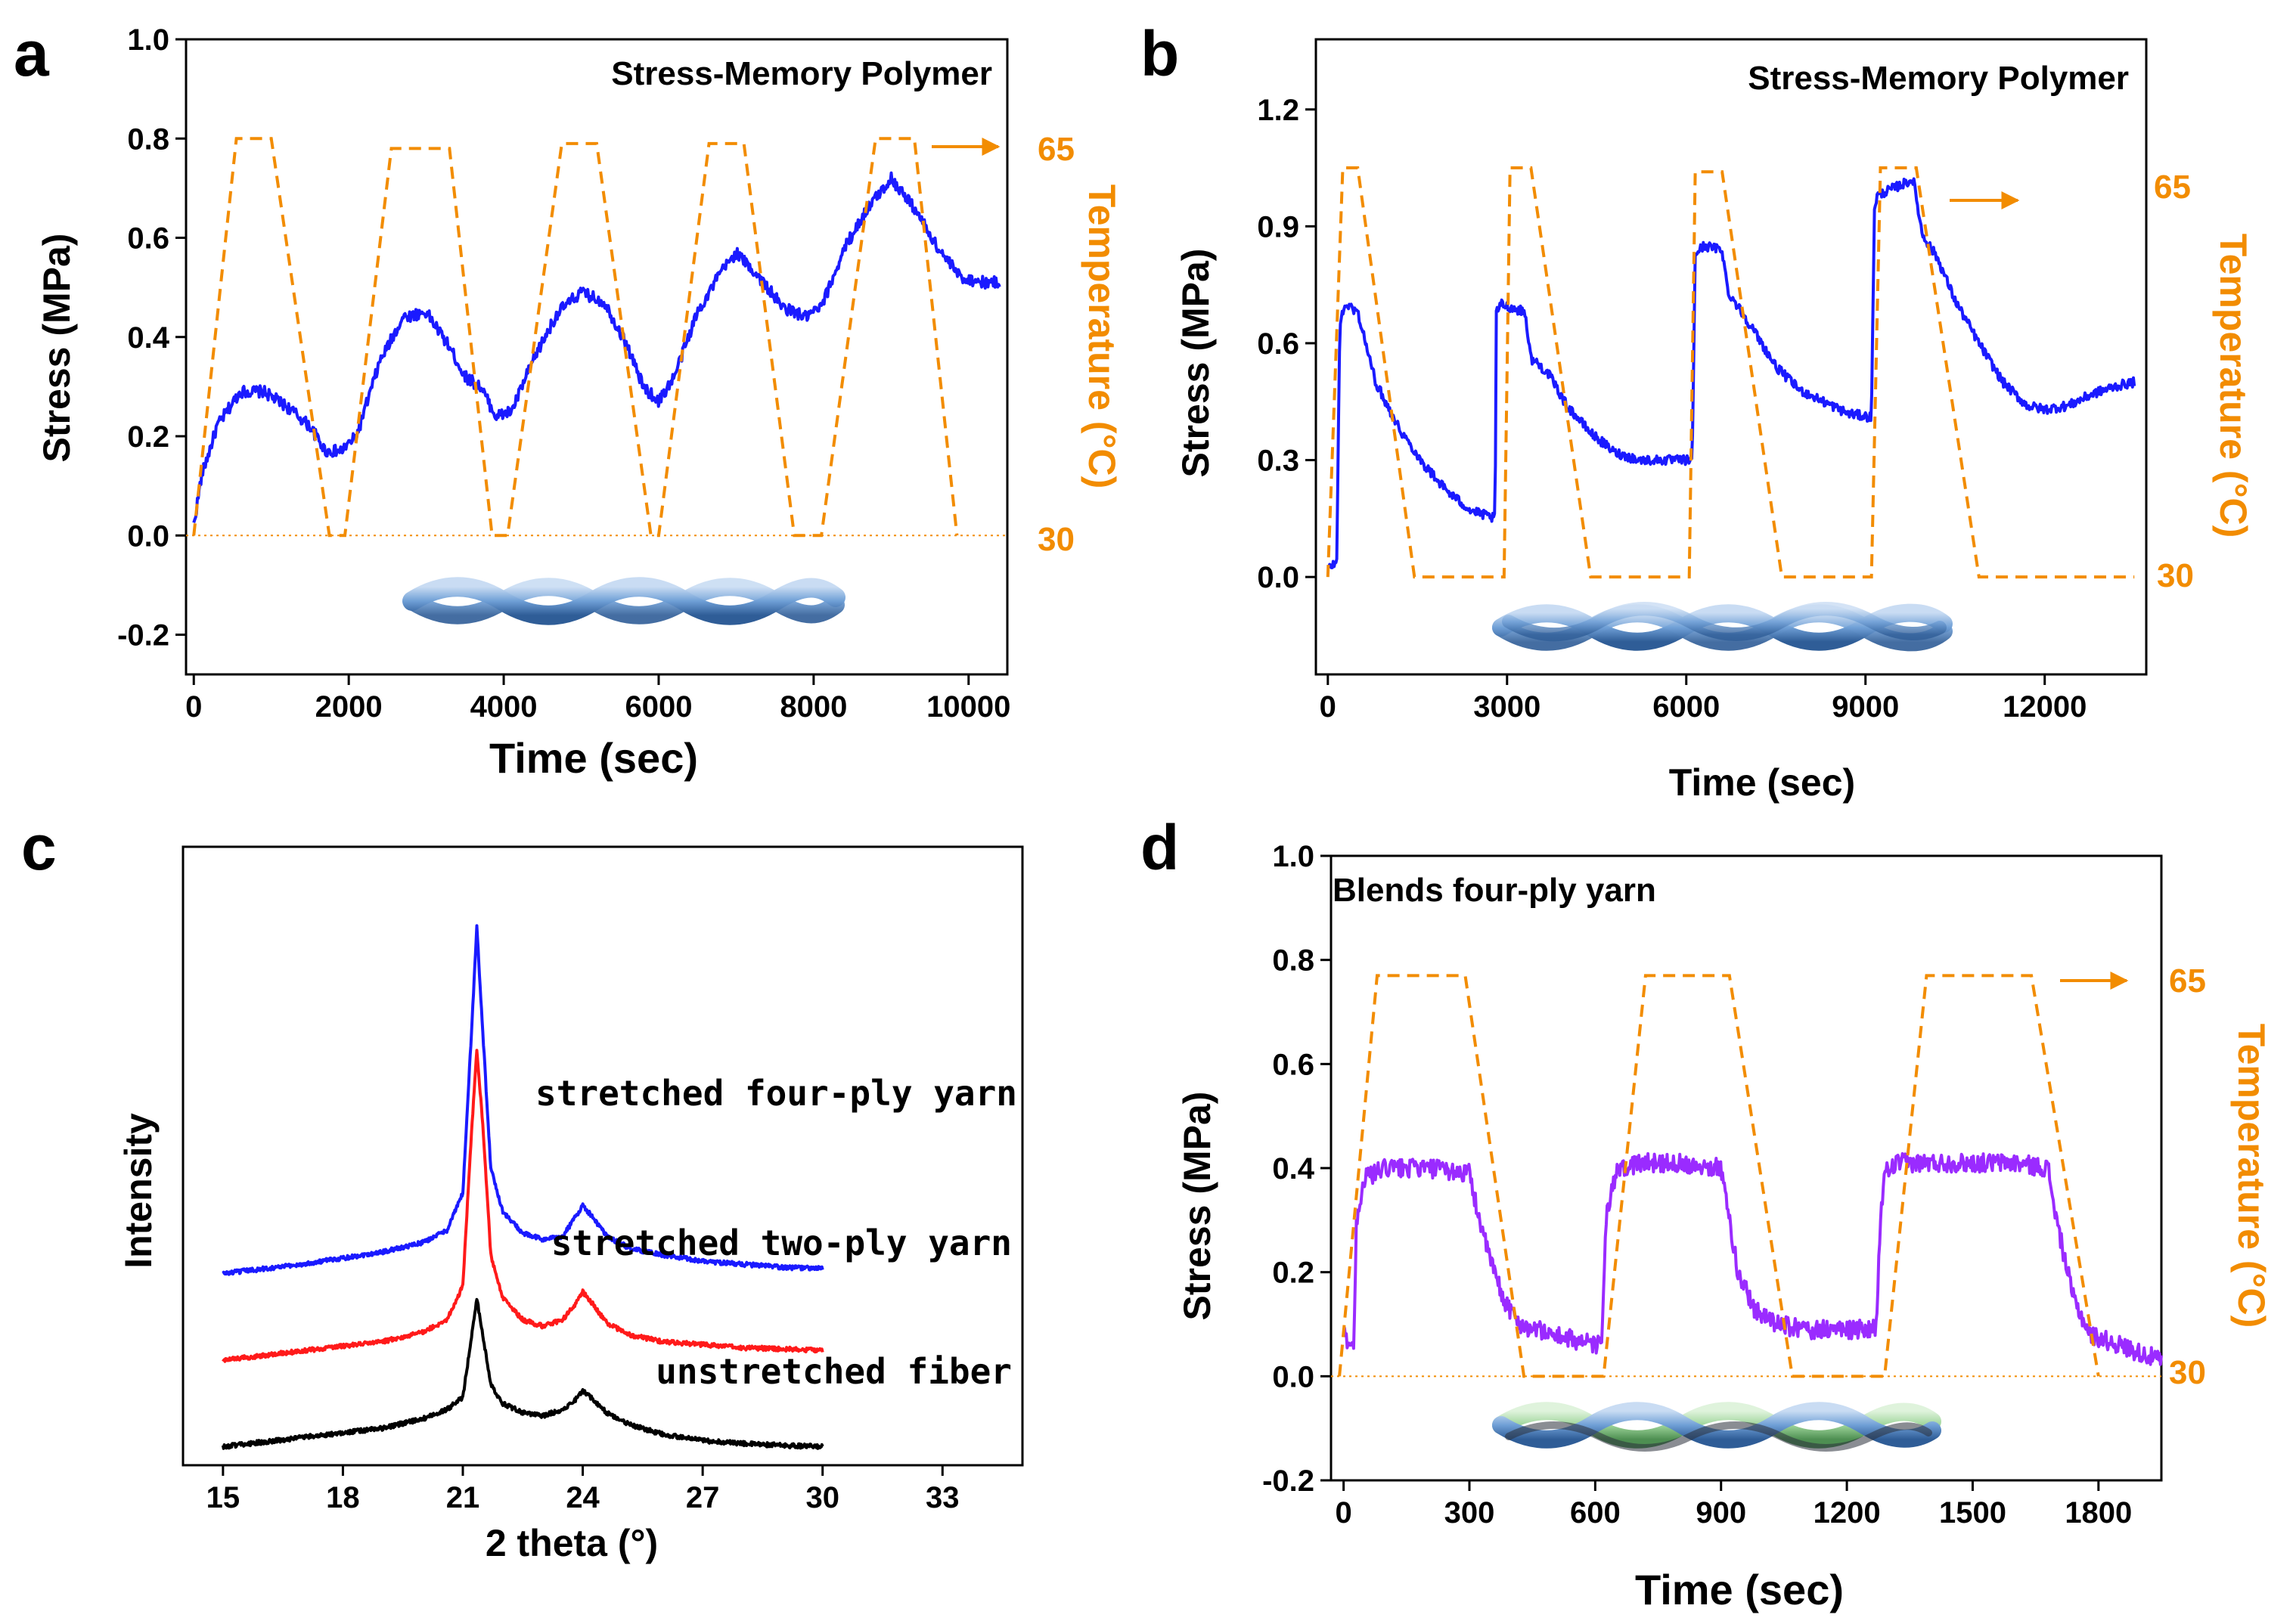 The width and height of the screenshot is (2296, 1624). Describe the element at coordinates (1056, 149) in the screenshot. I see `panel-a-temp-65: 65` at that location.